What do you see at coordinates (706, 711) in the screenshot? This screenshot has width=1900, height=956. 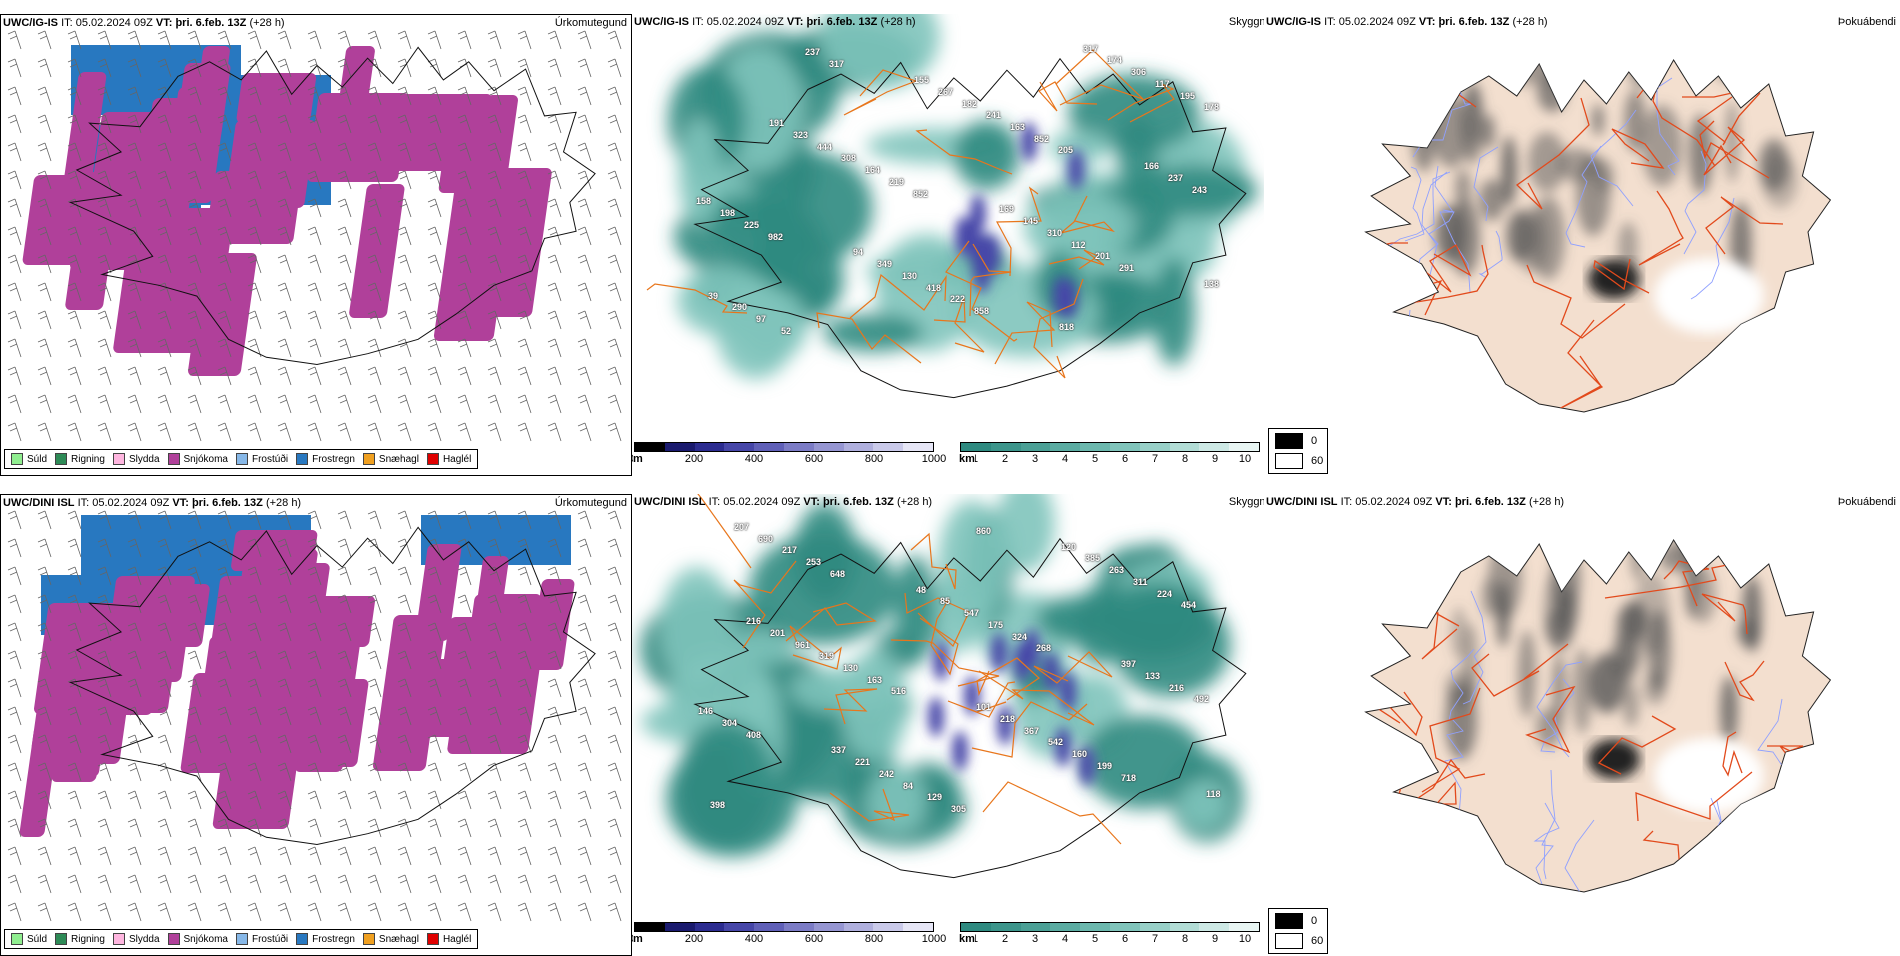 I see `cloud-base-label: 146` at bounding box center [706, 711].